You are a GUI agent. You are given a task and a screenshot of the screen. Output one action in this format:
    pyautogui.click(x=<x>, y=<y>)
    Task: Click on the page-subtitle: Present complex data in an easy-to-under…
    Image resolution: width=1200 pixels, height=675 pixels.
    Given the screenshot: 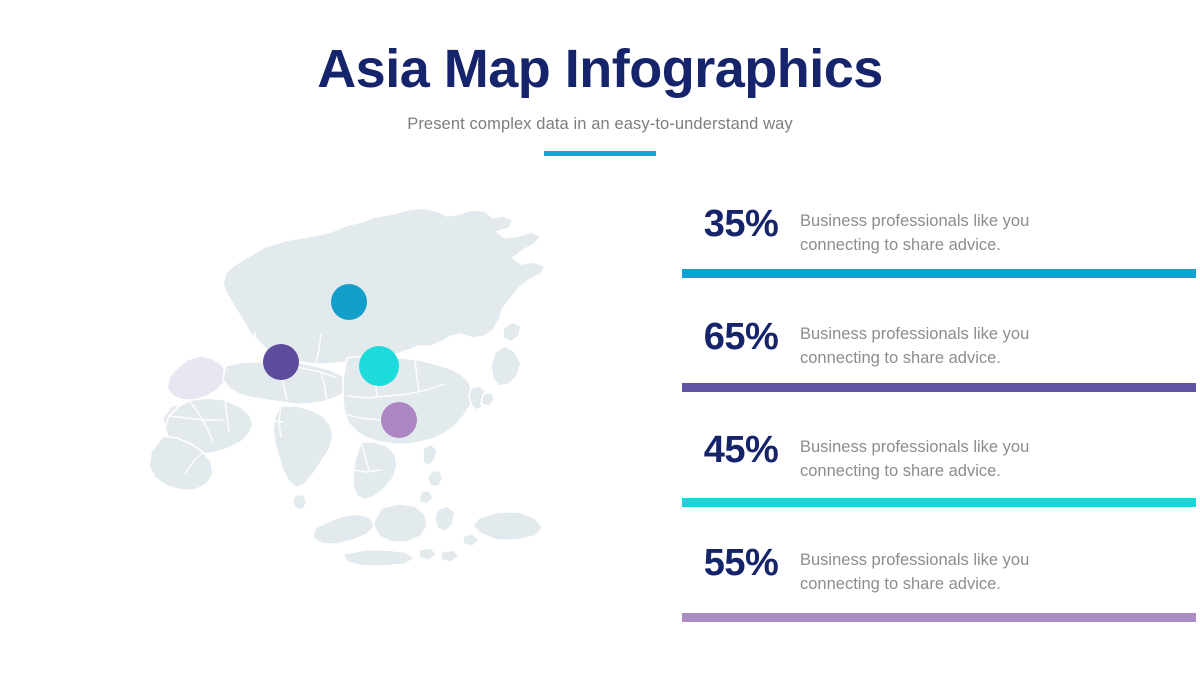 What is the action you would take?
    pyautogui.click(x=600, y=124)
    